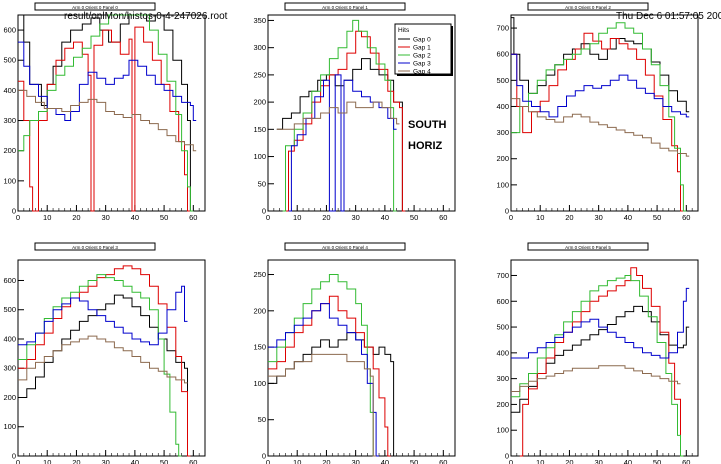 Image resolution: width=721 pixels, height=464 pixels. I want to click on panel-title: Arm 0 Orient 0 Panel 5, so click(588, 247).